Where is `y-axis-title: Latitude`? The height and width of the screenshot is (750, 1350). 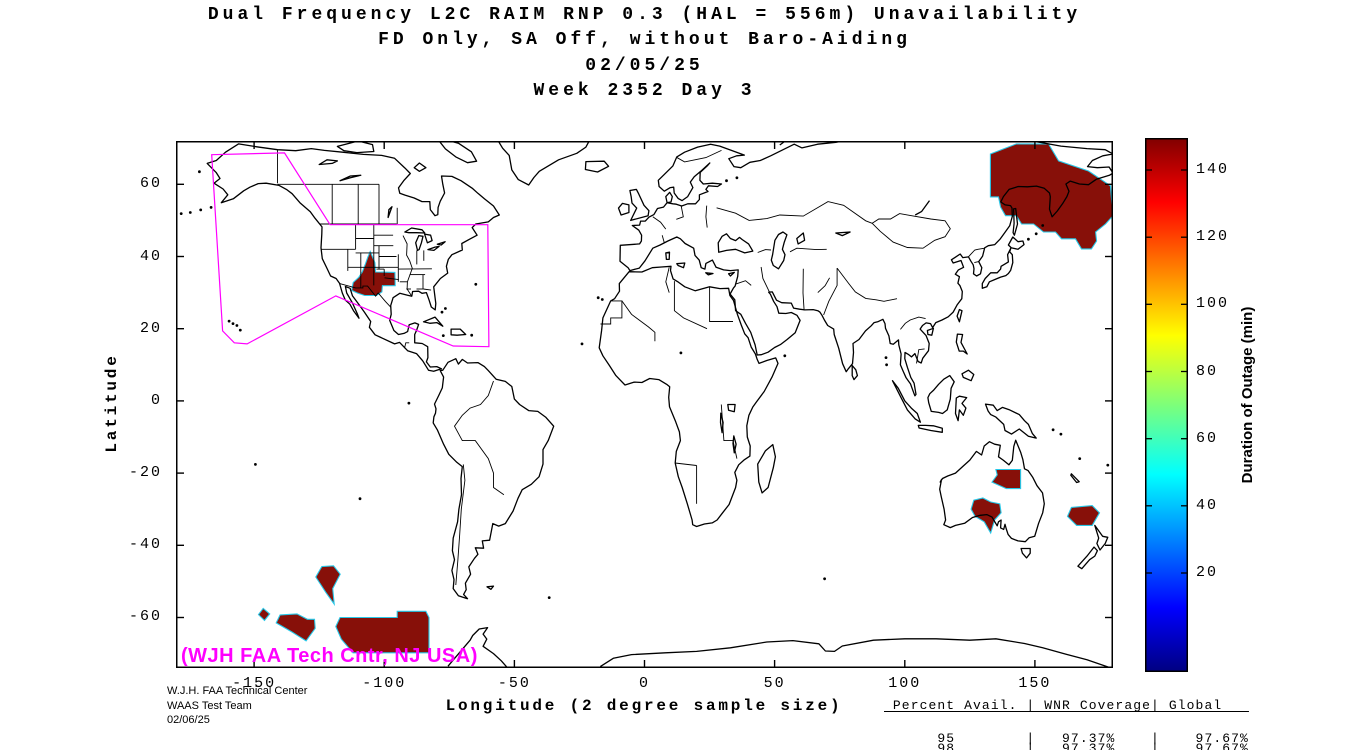 y-axis-title: Latitude is located at coordinates (112, 403).